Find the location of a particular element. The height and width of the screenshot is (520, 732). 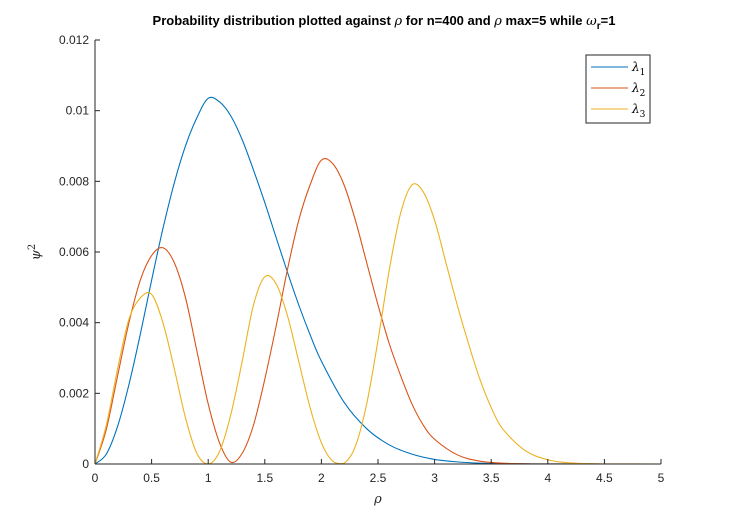

x-tick-label: 1 is located at coordinates (208, 478).